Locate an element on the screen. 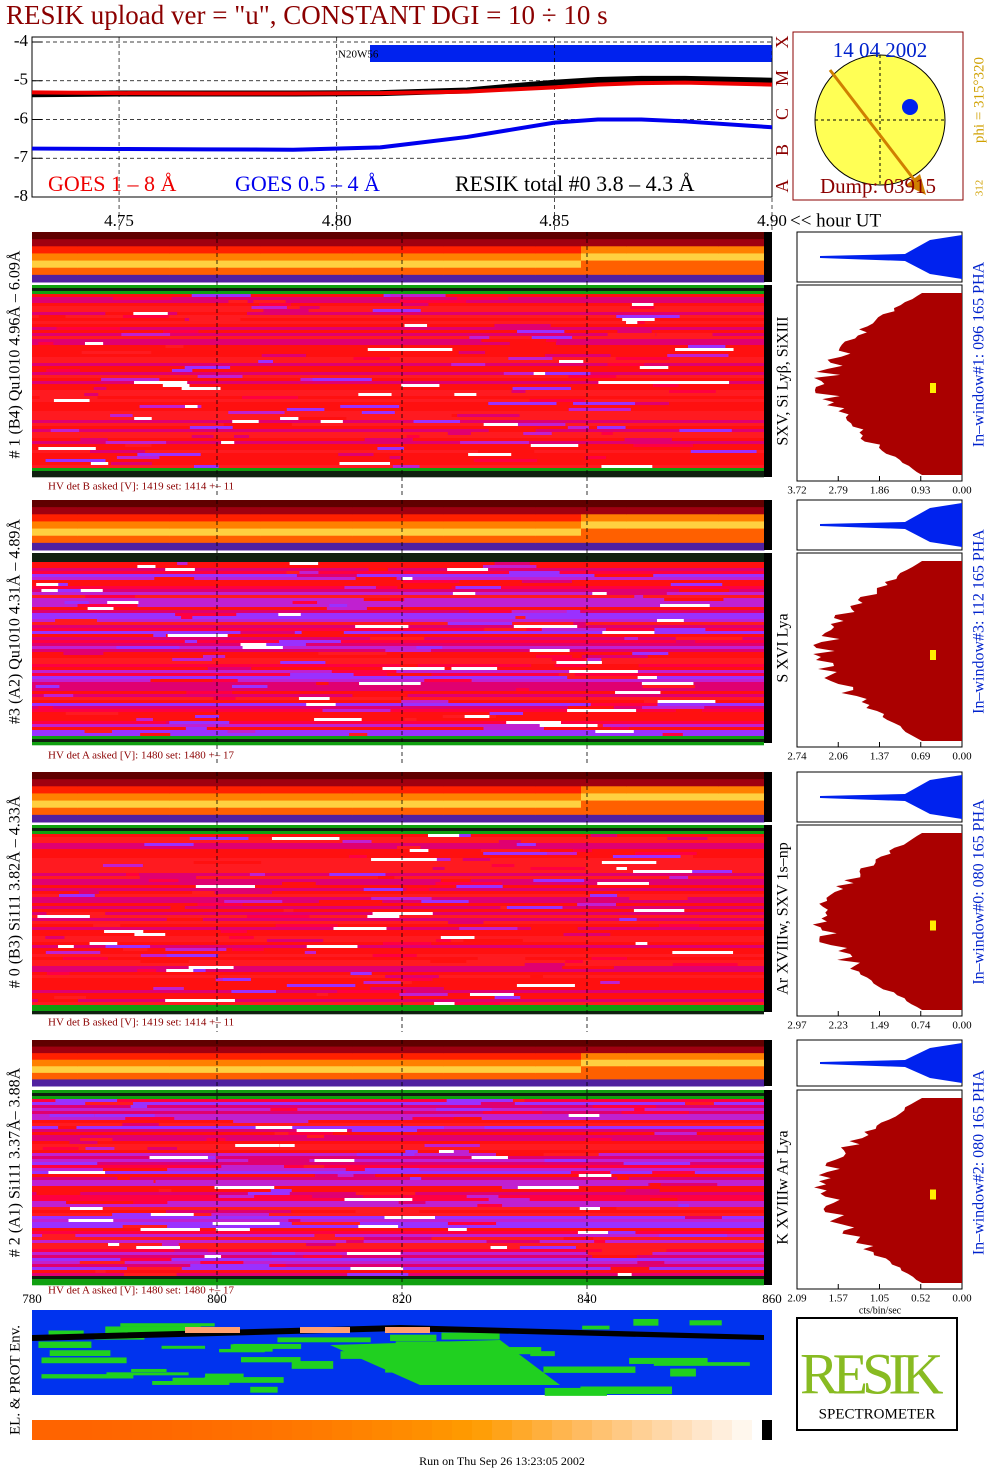  spectrogram-end is located at coordinates (768, 1187).